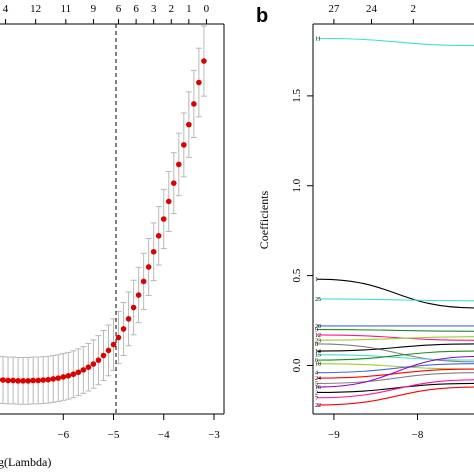 This screenshot has width=474, height=474. Describe the element at coordinates (318, 379) in the screenshot. I see `coefficient-path-label: 24` at that location.